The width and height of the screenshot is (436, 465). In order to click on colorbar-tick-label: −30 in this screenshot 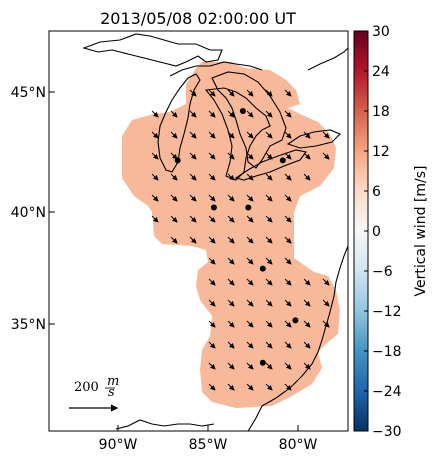, I will do `click(387, 432)`.